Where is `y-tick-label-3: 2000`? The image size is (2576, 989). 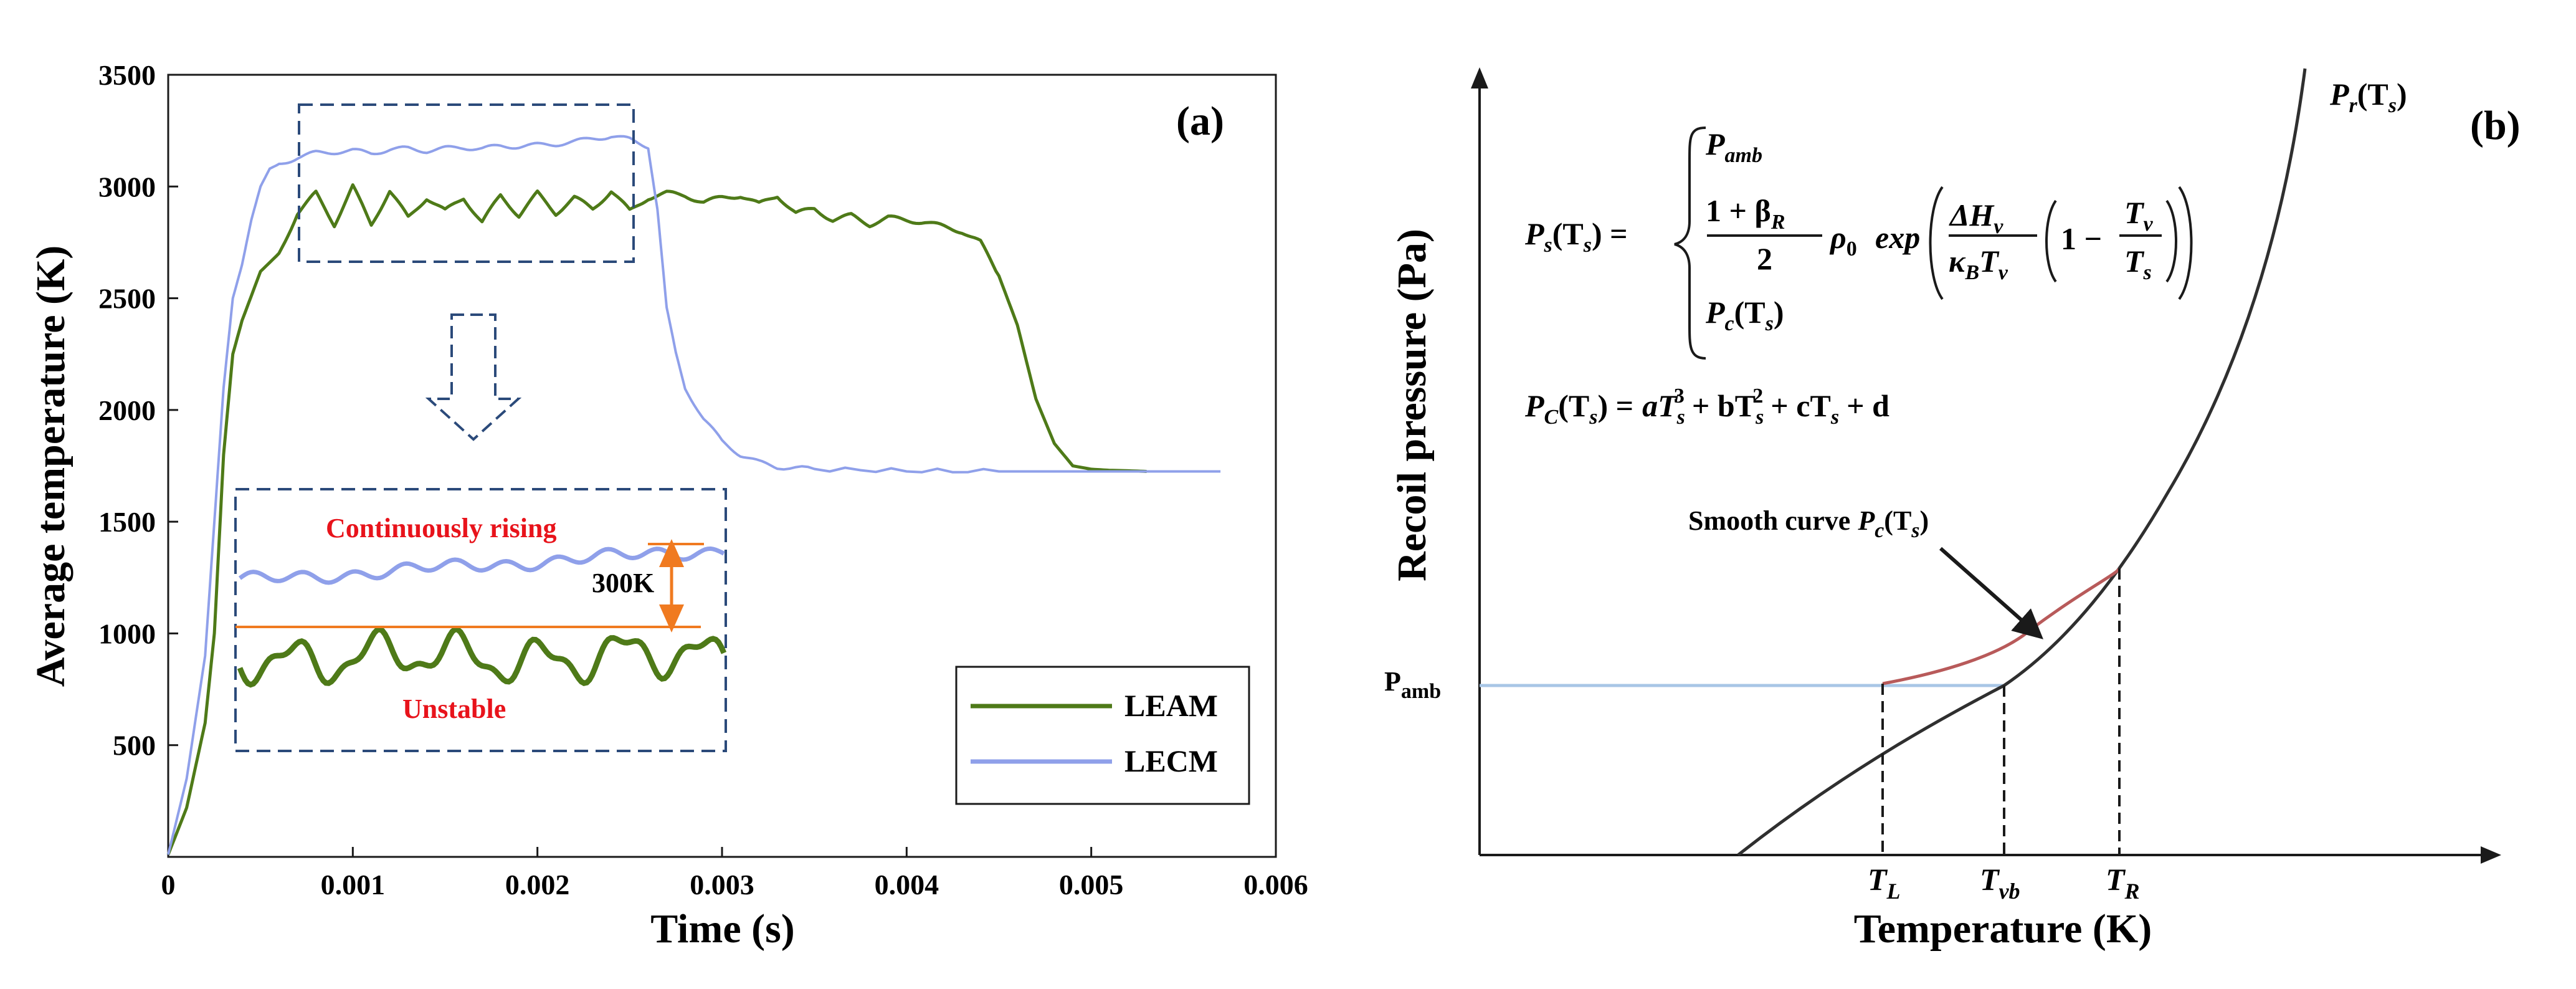 y-tick-label-3: 2000 is located at coordinates (127, 410).